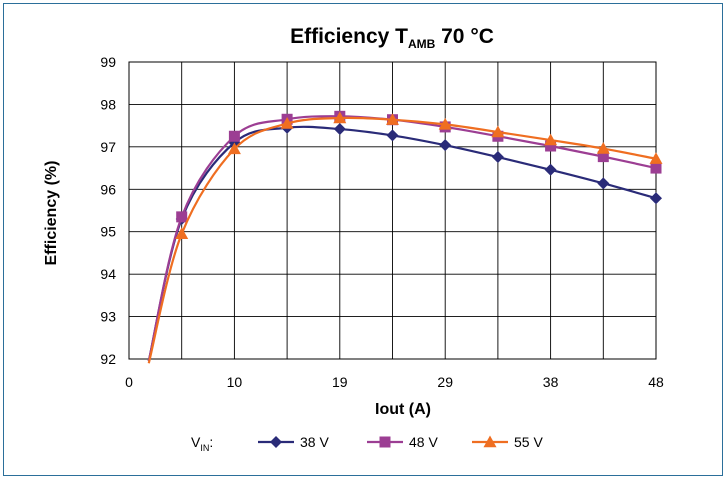  Describe the element at coordinates (445, 382) in the screenshot. I see `x-tick-label: 29` at that location.